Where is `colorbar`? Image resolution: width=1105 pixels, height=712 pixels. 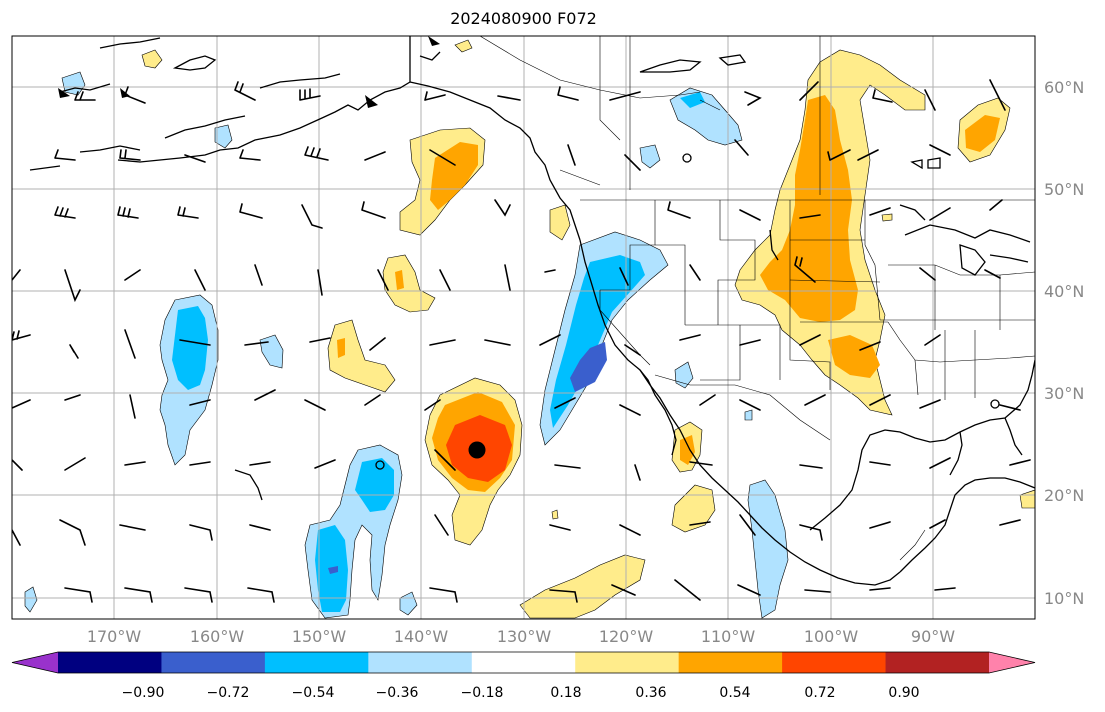 colorbar is located at coordinates (523, 662).